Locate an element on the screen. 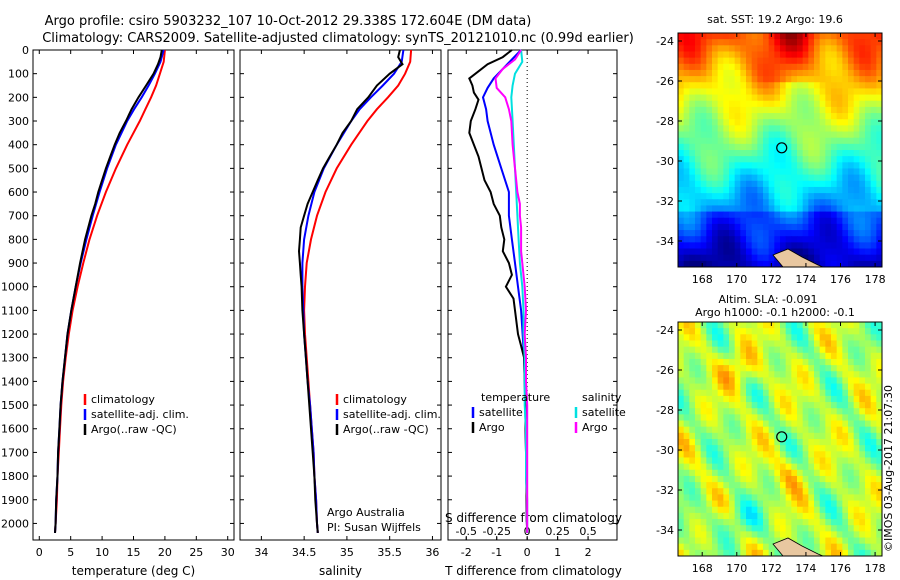 The width and height of the screenshot is (900, 580). y-tick-label: -28 is located at coordinates (665, 121).